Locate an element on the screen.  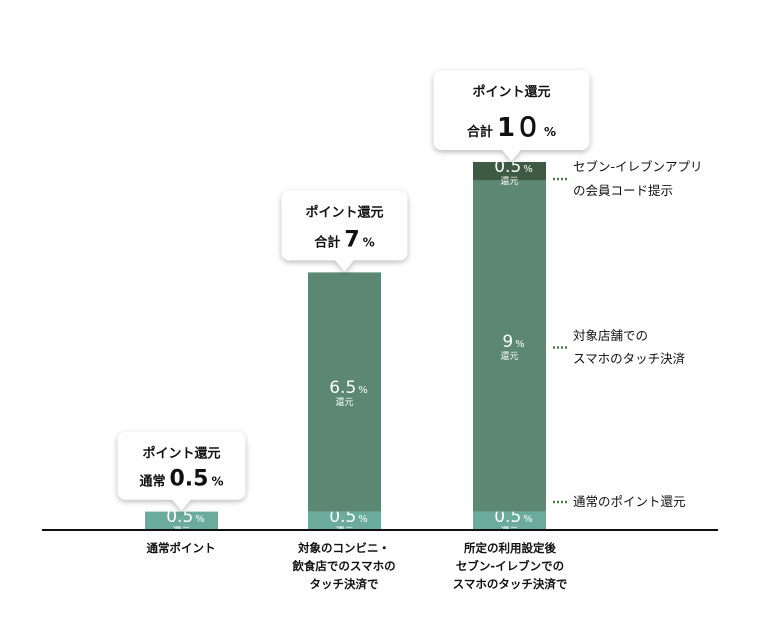
category-label: 飲食店でのスマホの is located at coordinates (343, 566).